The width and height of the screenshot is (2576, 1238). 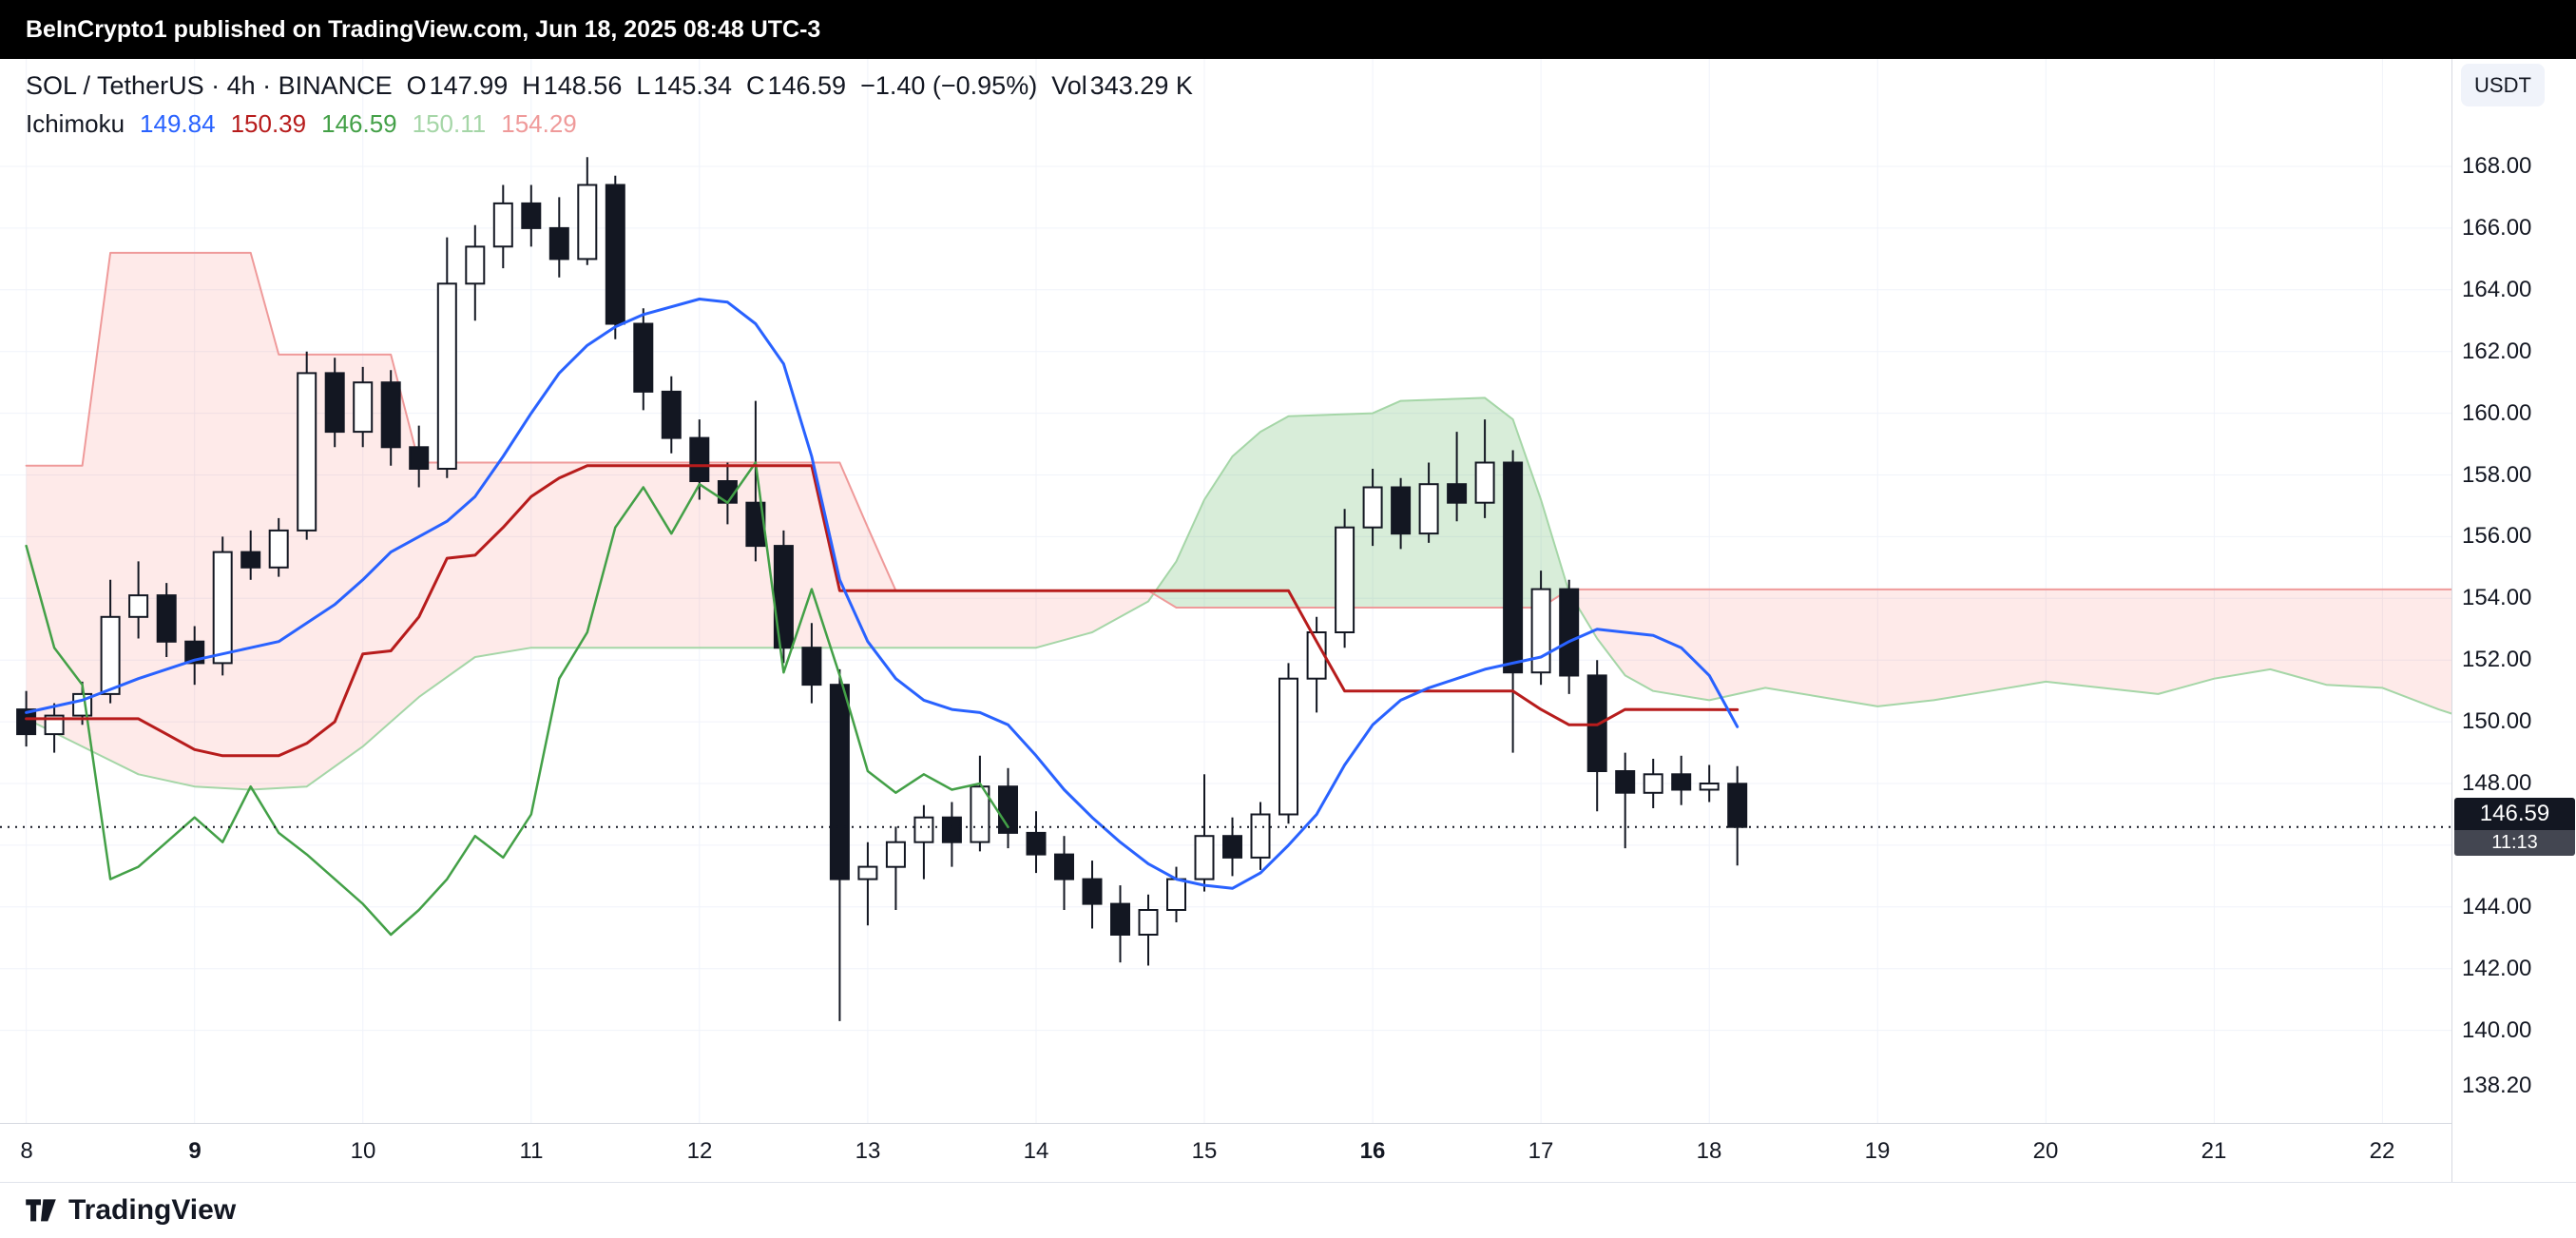 What do you see at coordinates (41, 1211) in the screenshot?
I see `tradingview-logo-icon` at bounding box center [41, 1211].